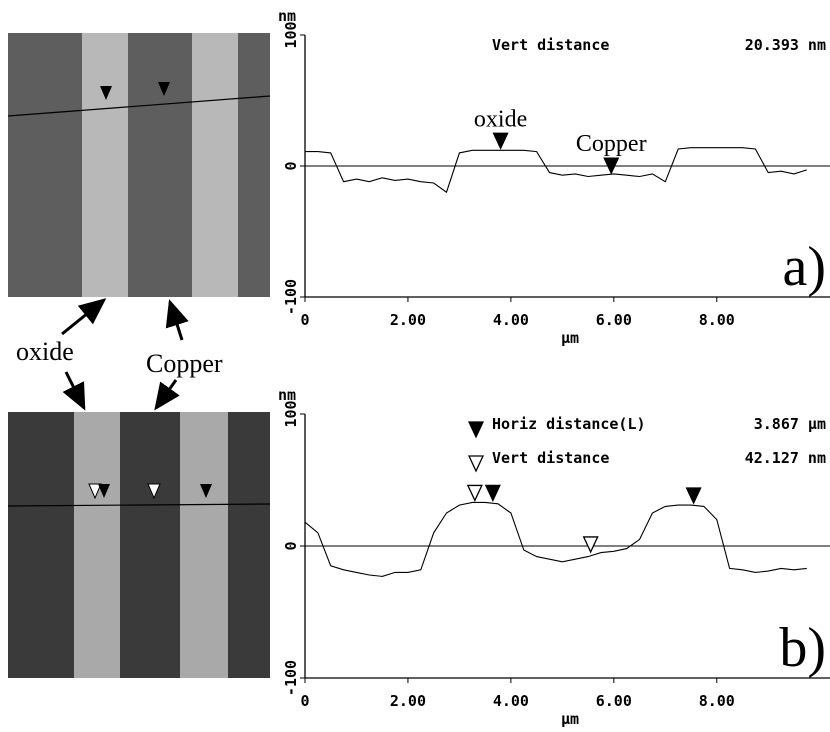 This screenshot has height=732, width=830. What do you see at coordinates (45, 351) in the screenshot?
I see `image-label: oxide` at bounding box center [45, 351].